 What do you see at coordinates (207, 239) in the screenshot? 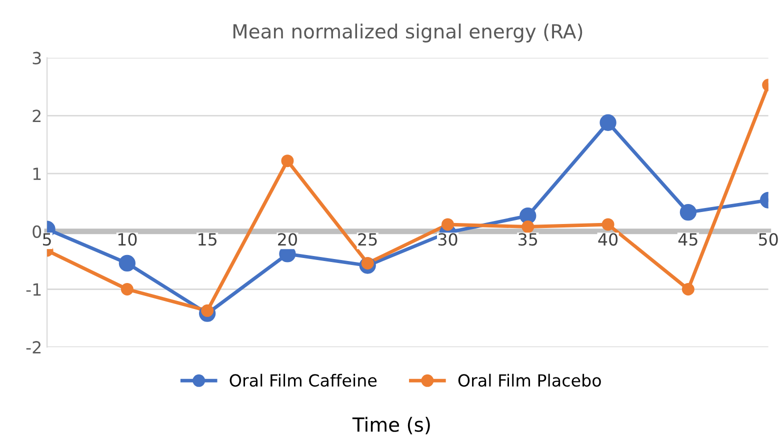
I see `x-tick-label: 15` at bounding box center [207, 239].